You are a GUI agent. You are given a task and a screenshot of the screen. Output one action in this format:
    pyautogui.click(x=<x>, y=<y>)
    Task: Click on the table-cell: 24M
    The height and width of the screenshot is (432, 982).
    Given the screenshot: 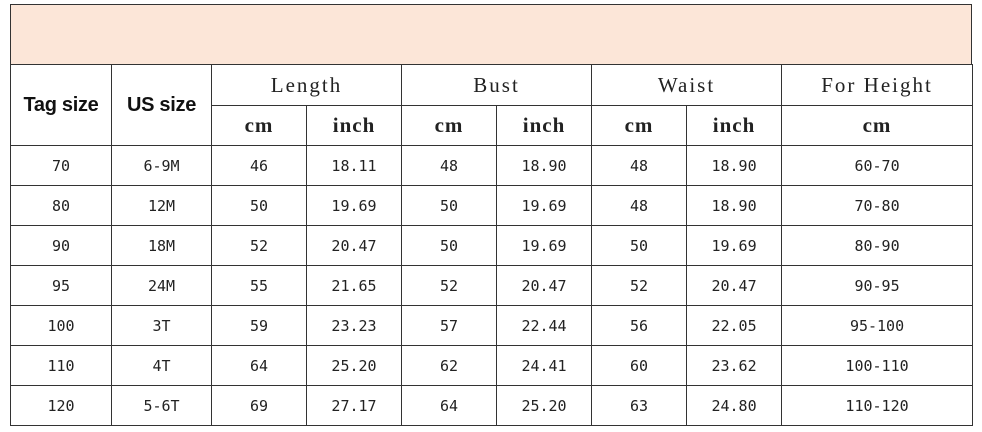 What is the action you would take?
    pyautogui.click(x=161, y=285)
    